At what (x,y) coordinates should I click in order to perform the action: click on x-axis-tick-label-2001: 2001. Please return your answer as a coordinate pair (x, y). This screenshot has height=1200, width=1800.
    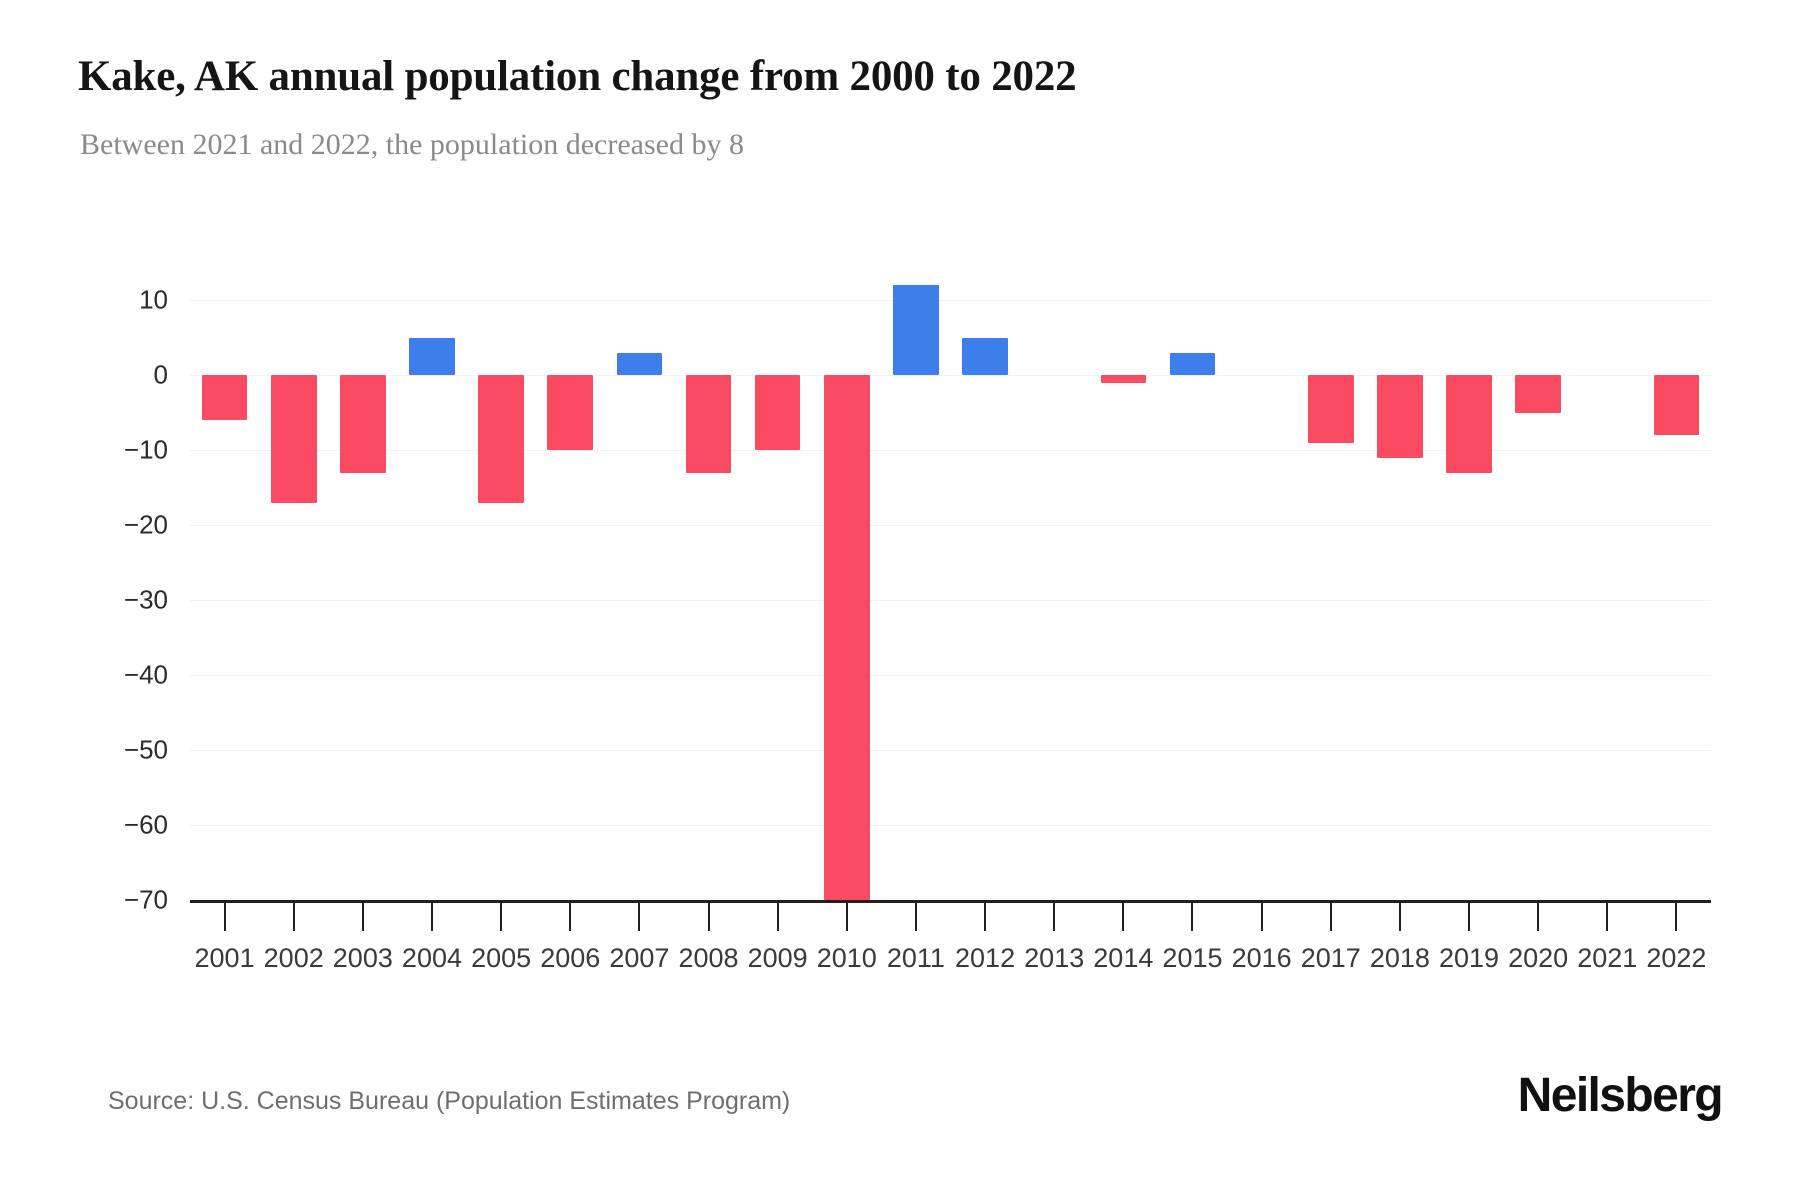
    Looking at the image, I should click on (224, 958).